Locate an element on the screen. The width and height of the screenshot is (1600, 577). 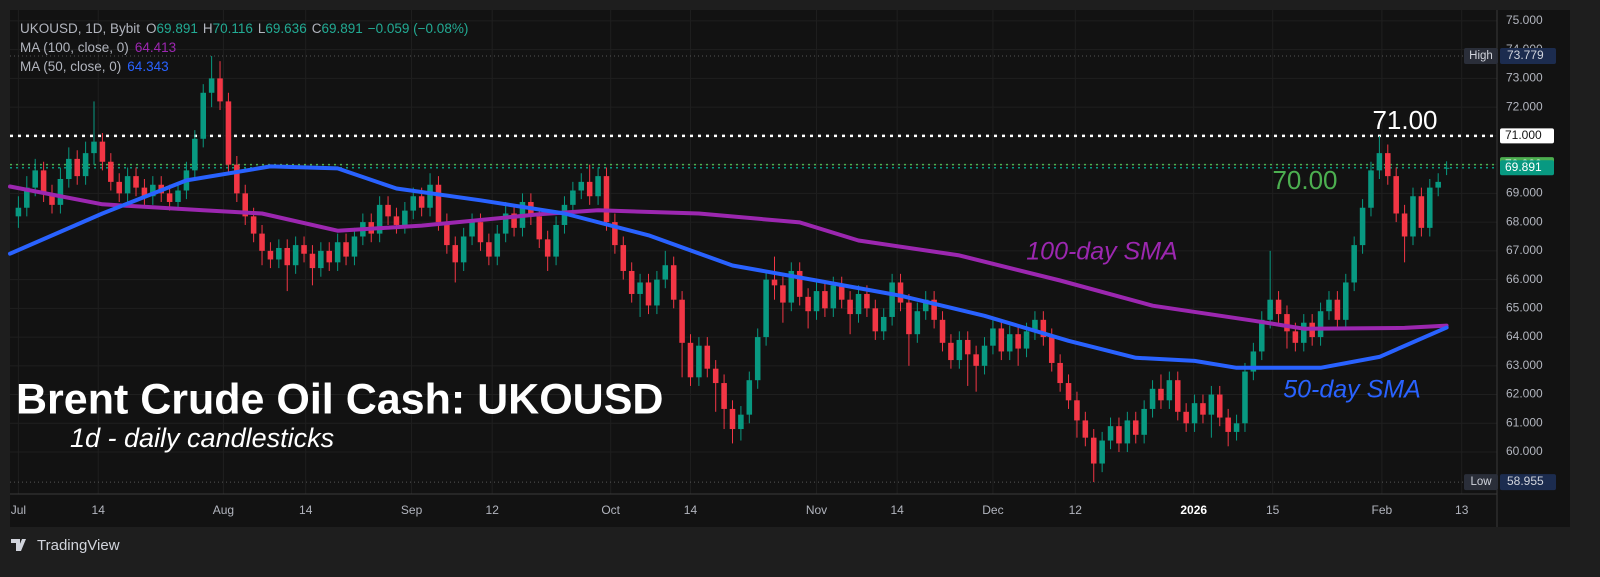
extreme-value: 58.955 is located at coordinates (1525, 481).